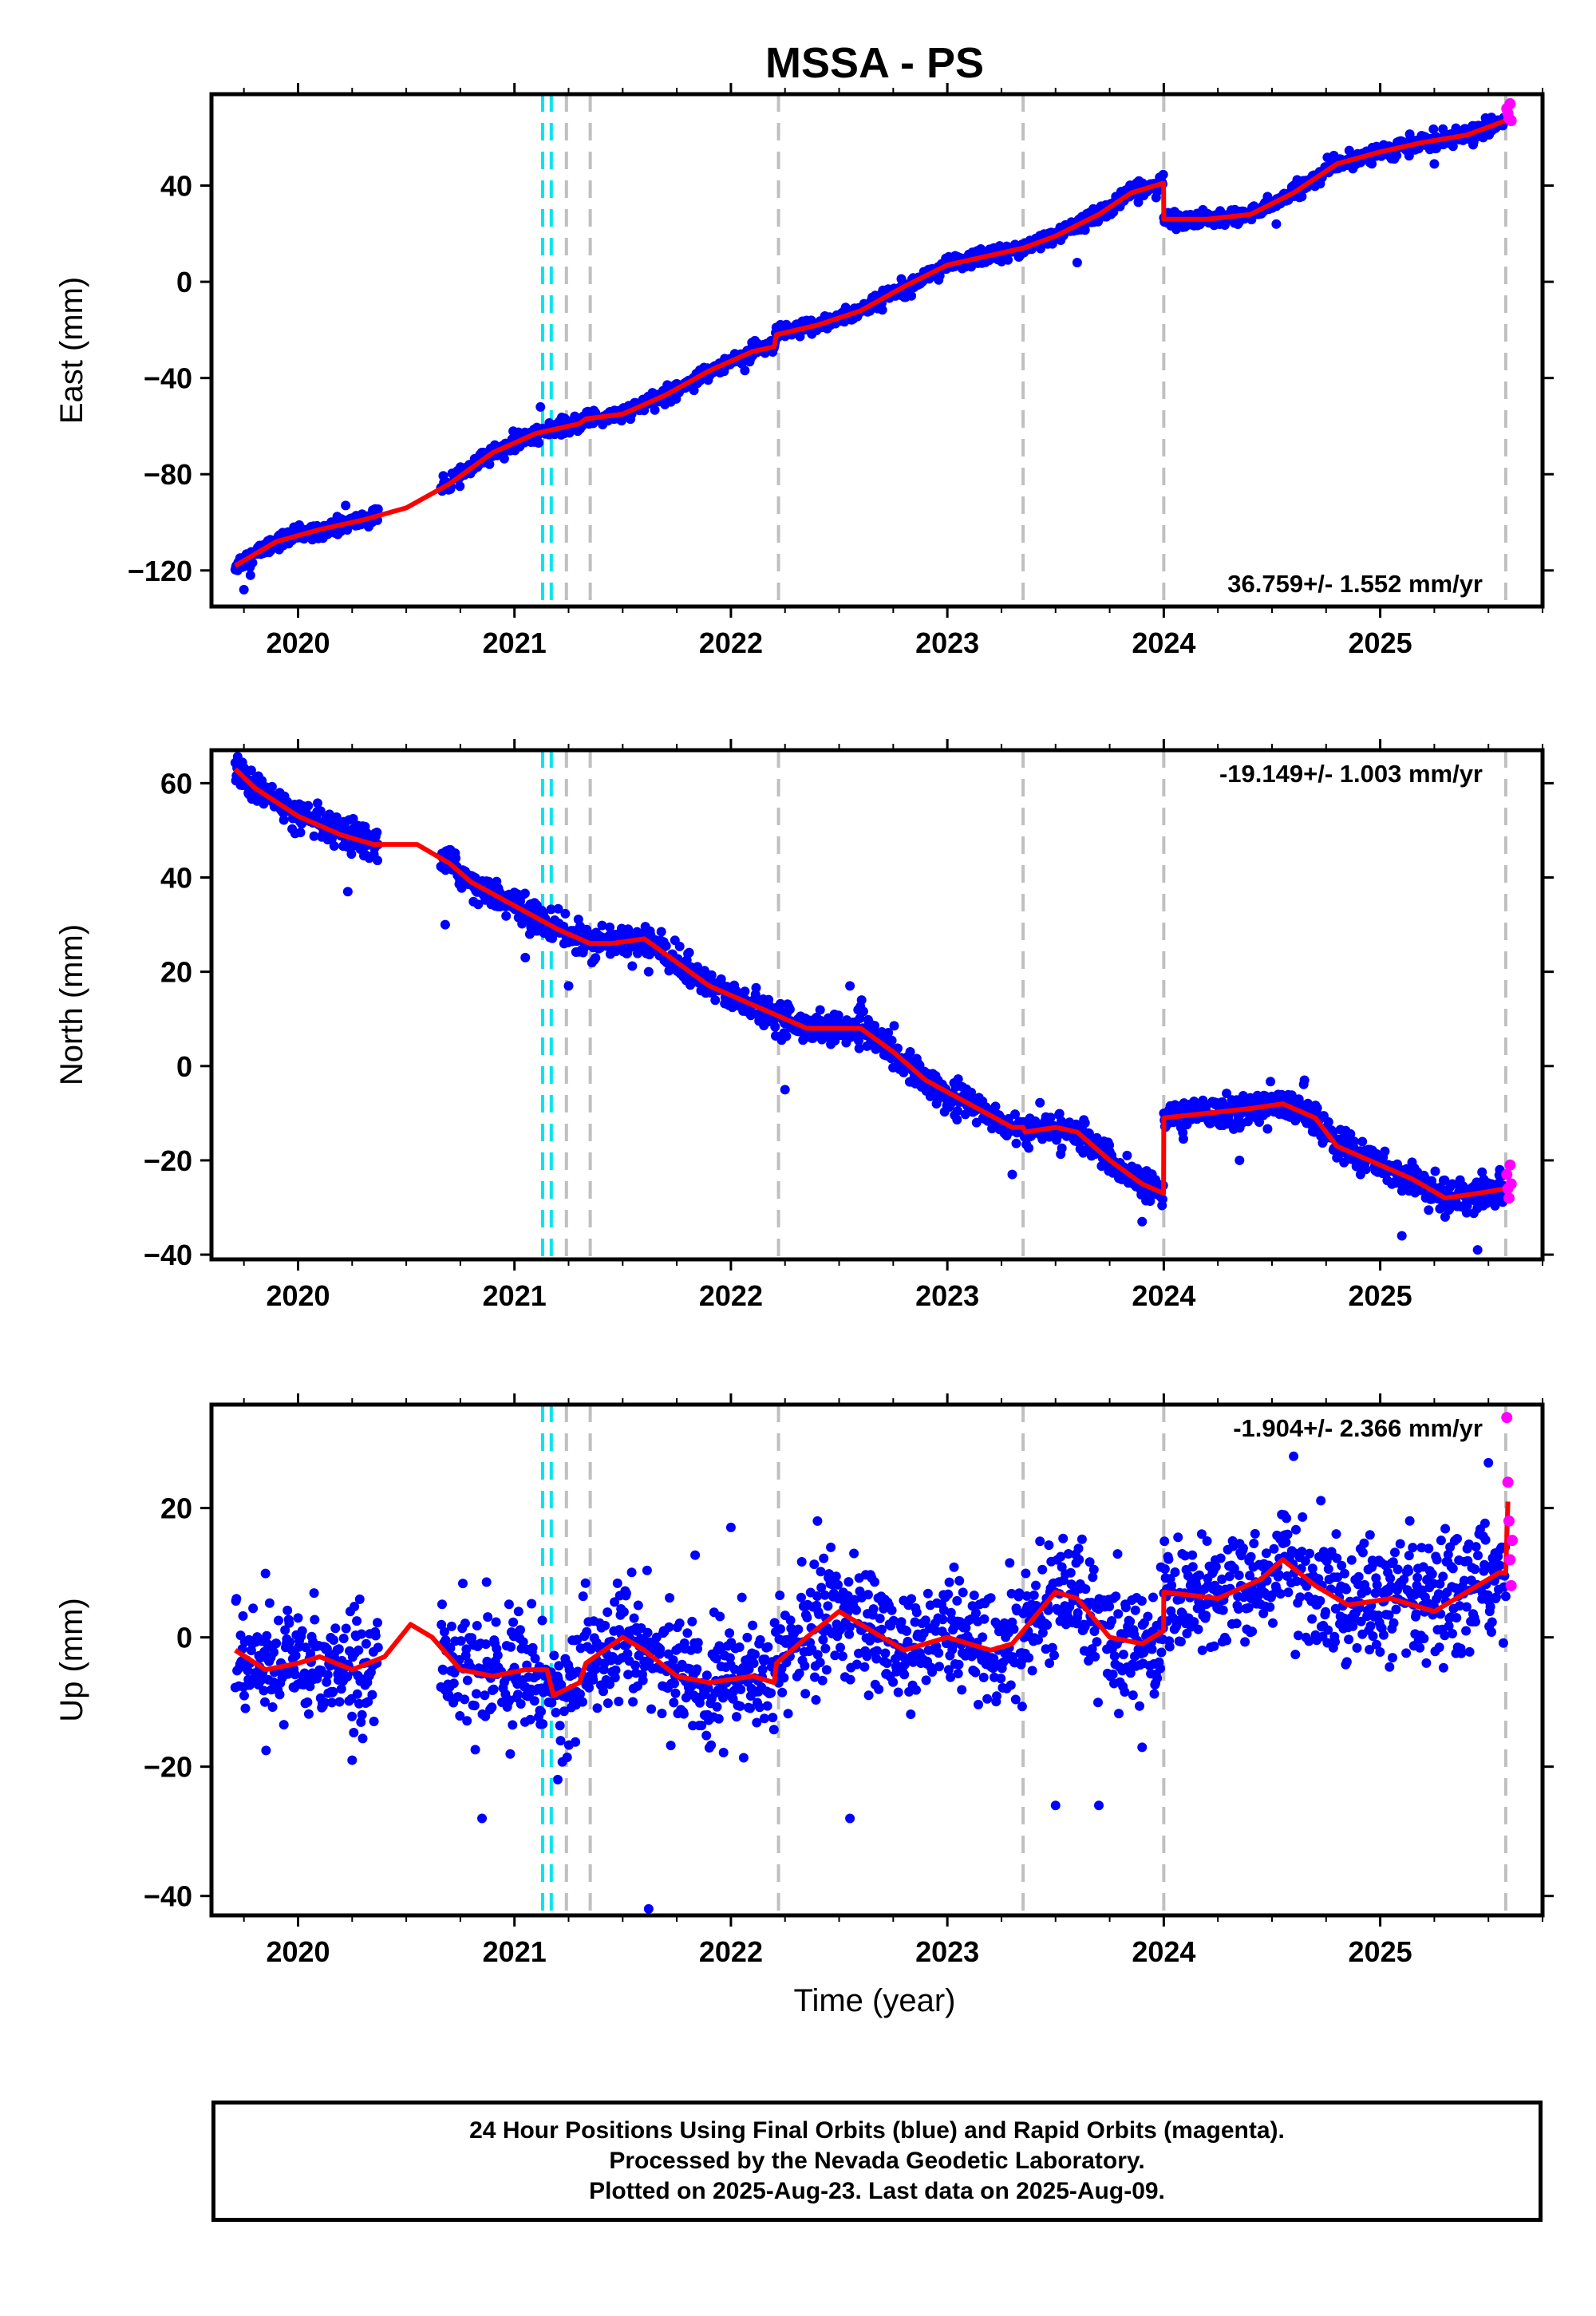  What do you see at coordinates (71, 1004) in the screenshot?
I see `y-axis-label: North (mm)` at bounding box center [71, 1004].